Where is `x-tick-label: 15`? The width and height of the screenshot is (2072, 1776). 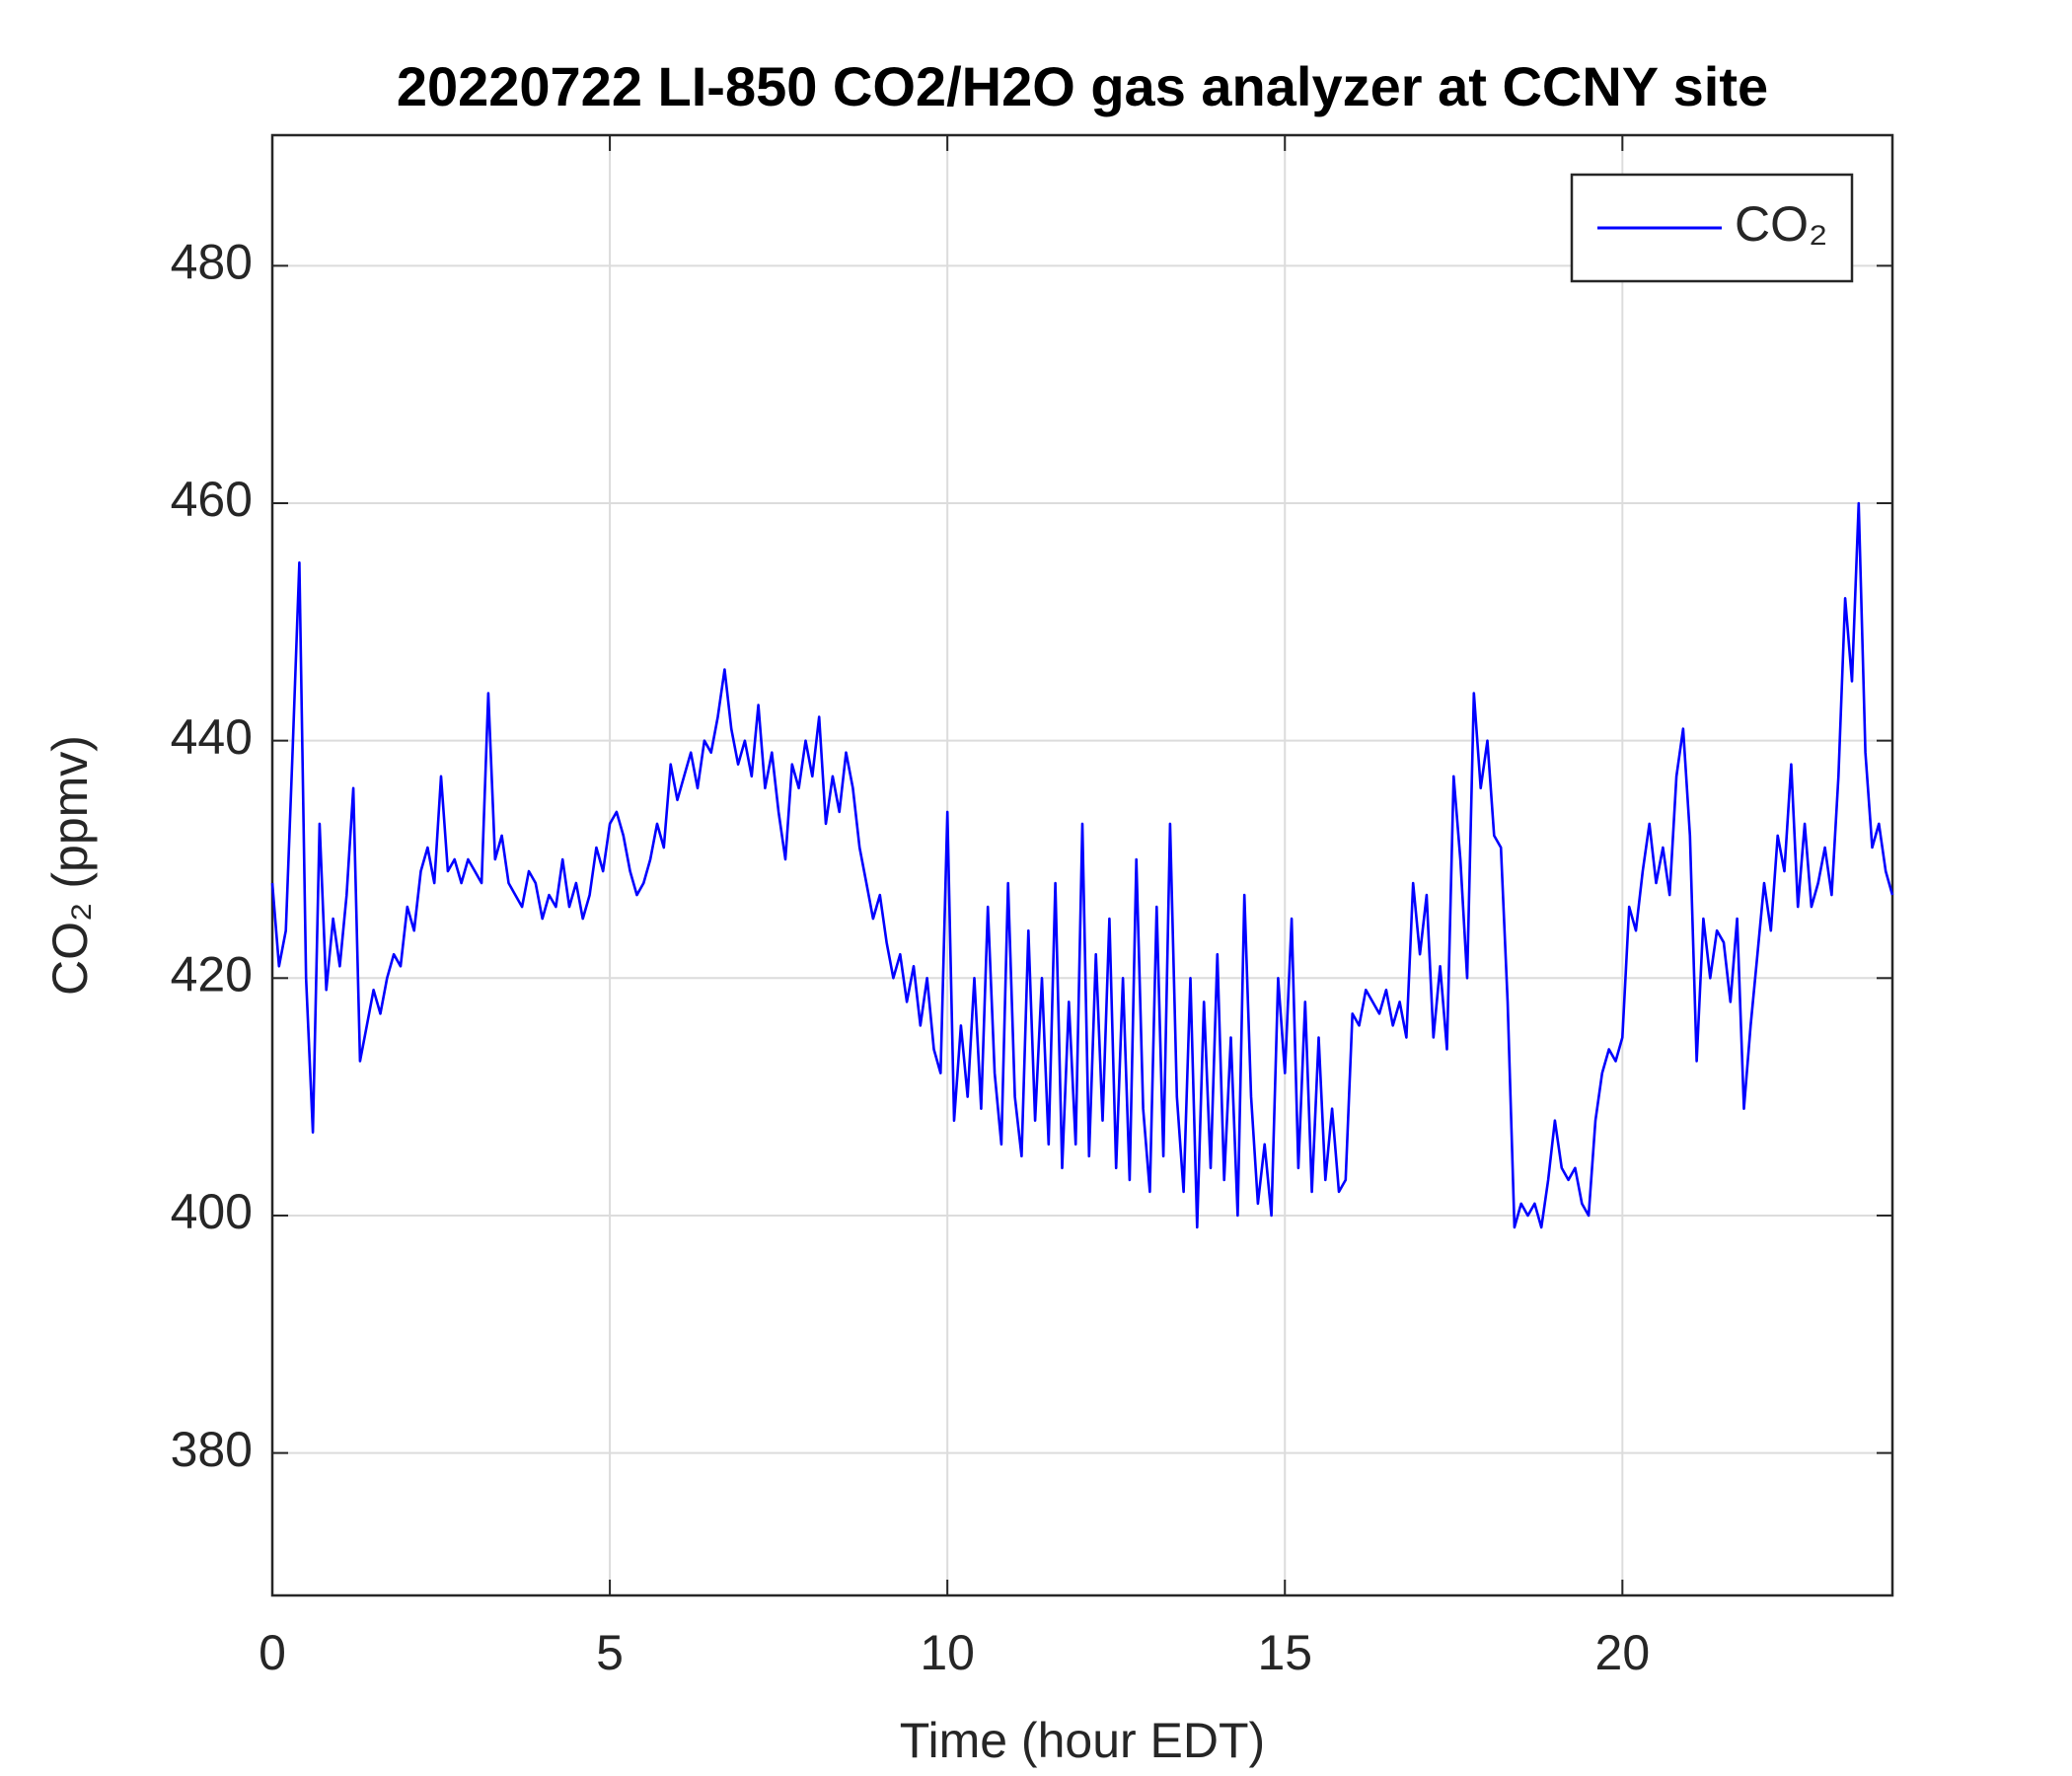
x-tick-label: 15 is located at coordinates (1284, 1653).